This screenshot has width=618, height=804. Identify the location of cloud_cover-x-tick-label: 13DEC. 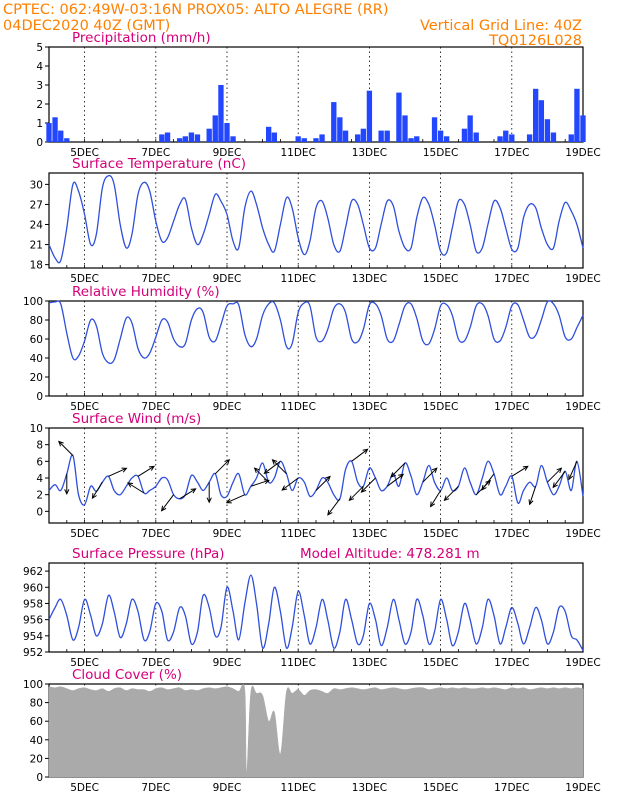
(369, 788).